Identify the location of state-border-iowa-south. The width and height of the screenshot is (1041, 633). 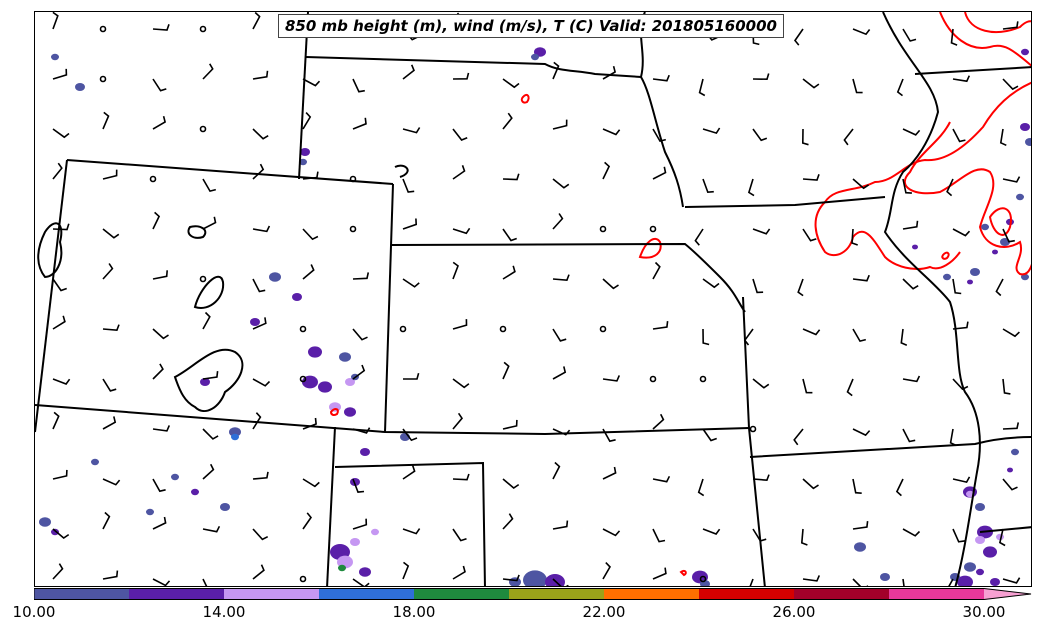
(785, 202).